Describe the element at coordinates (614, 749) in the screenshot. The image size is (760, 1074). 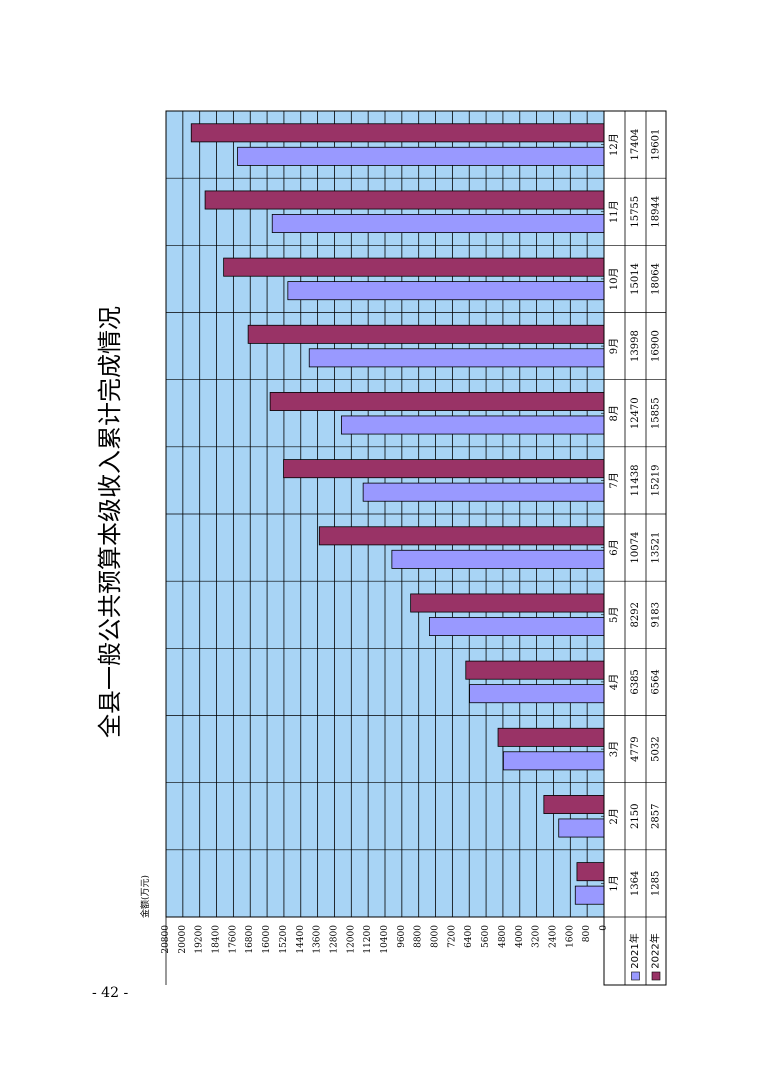
I see `category-label: 3月` at that location.